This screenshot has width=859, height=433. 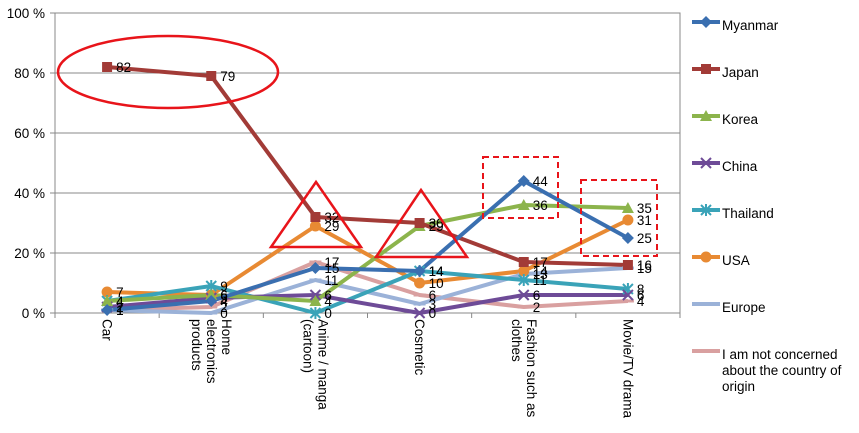 I want to click on data-label: 8, so click(x=641, y=289).